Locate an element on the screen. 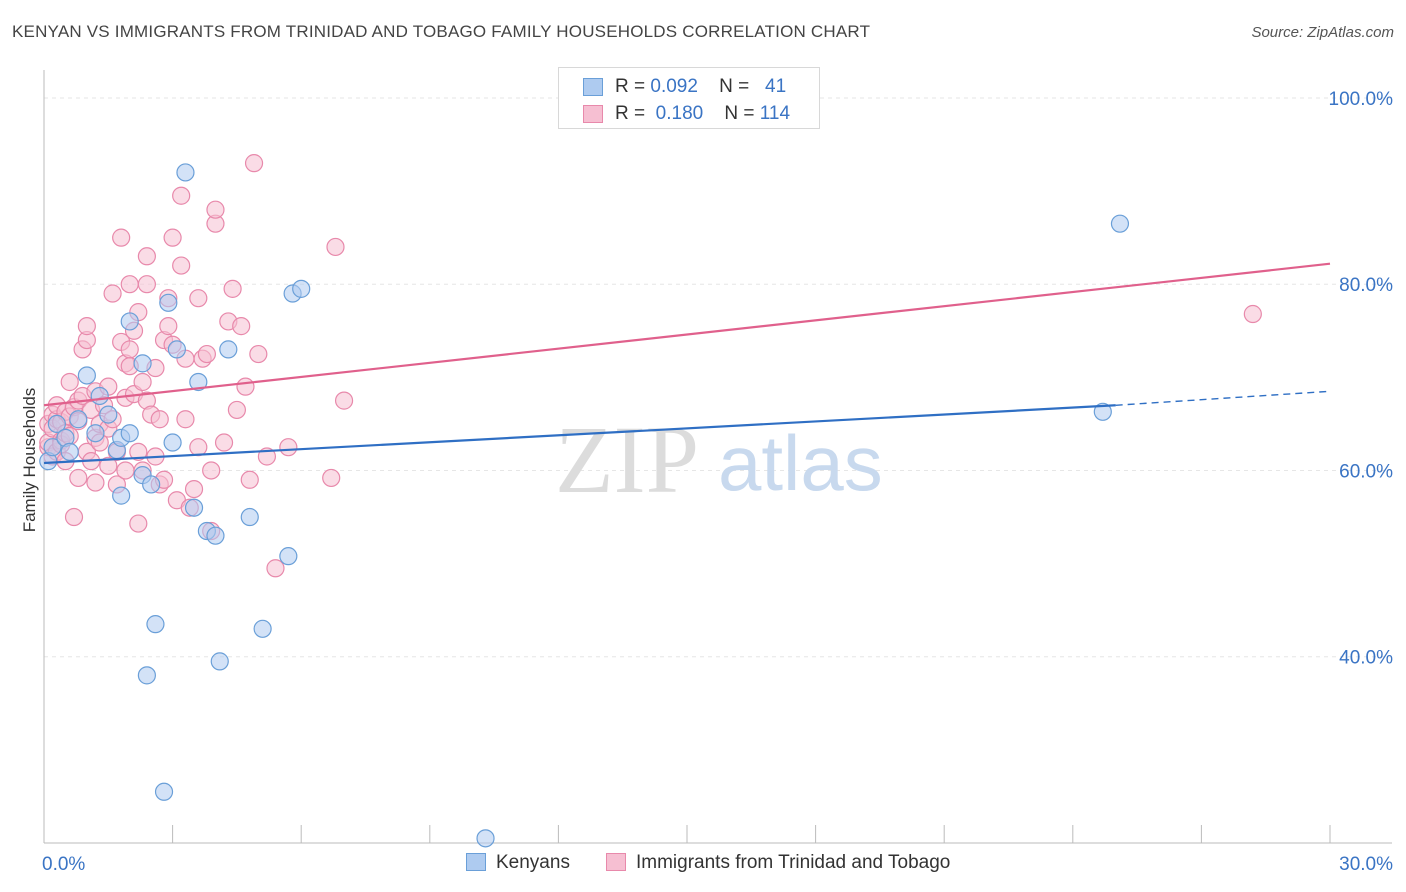 This screenshot has width=1406, height=892. bottom-swatch-kenyans is located at coordinates (476, 862).